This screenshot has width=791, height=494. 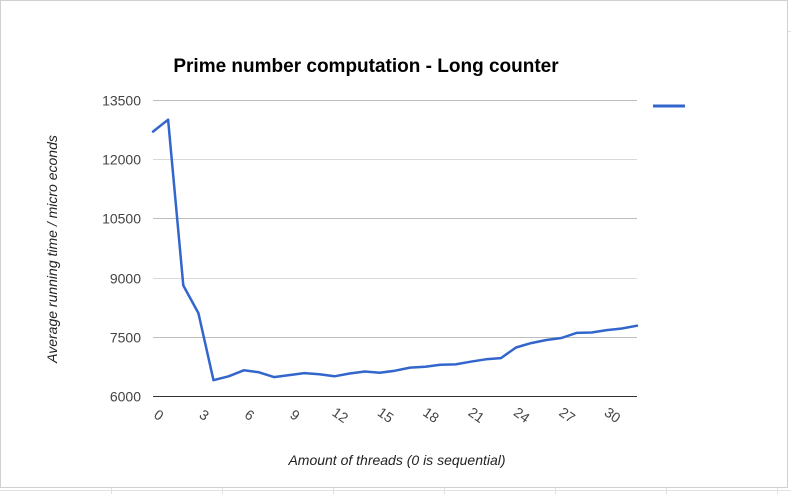 I want to click on y-tick-label: 7500, so click(x=125, y=338).